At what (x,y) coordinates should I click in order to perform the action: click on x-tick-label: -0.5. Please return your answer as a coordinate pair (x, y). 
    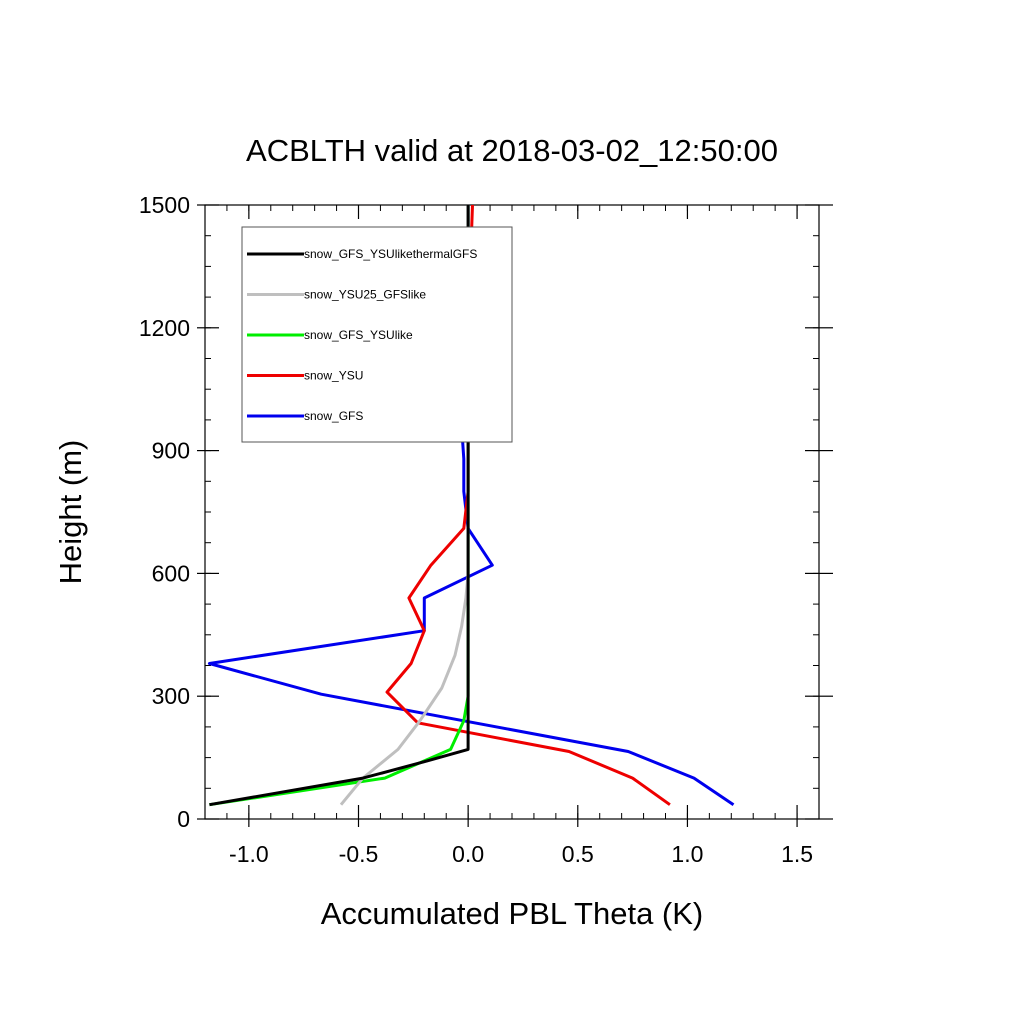
    Looking at the image, I should click on (359, 854).